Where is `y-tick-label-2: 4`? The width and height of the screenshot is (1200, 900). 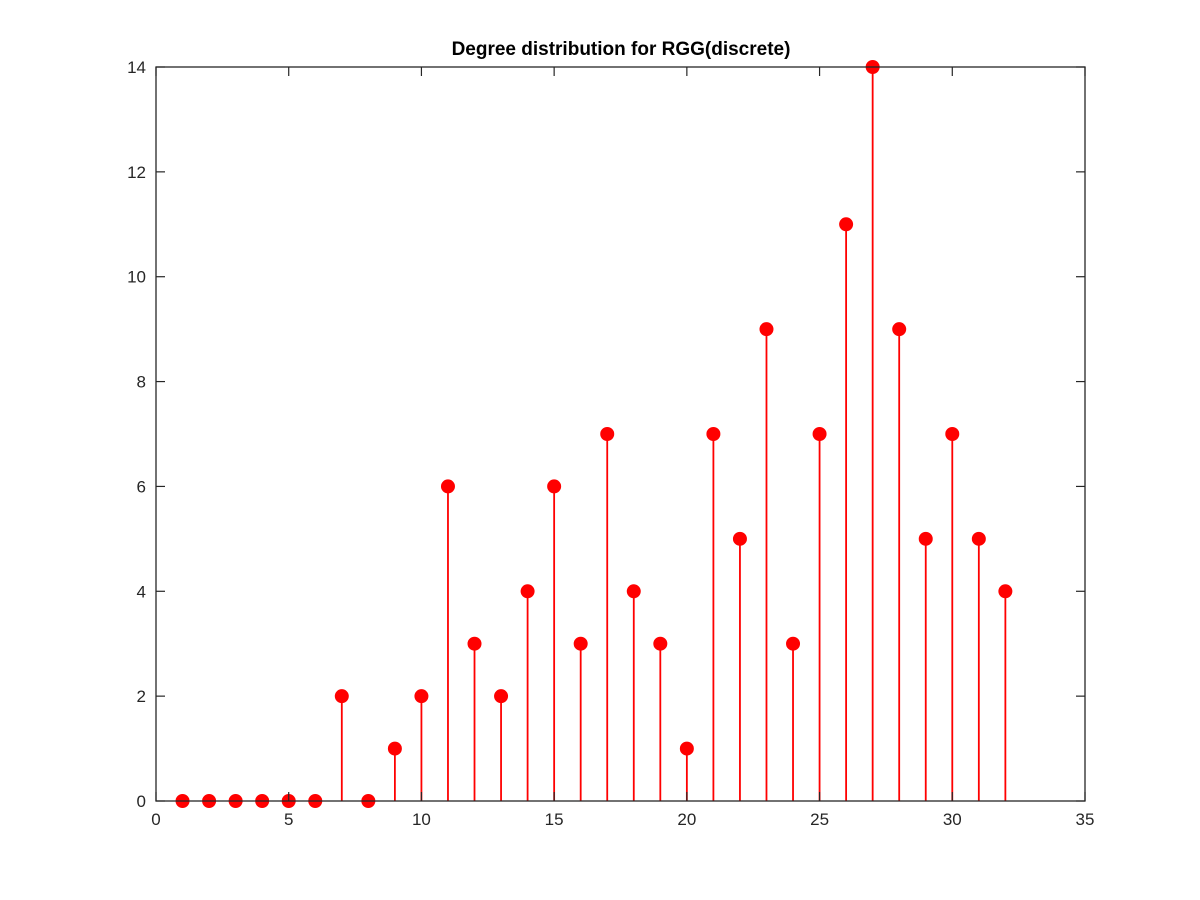
y-tick-label-2: 4 is located at coordinates (141, 591).